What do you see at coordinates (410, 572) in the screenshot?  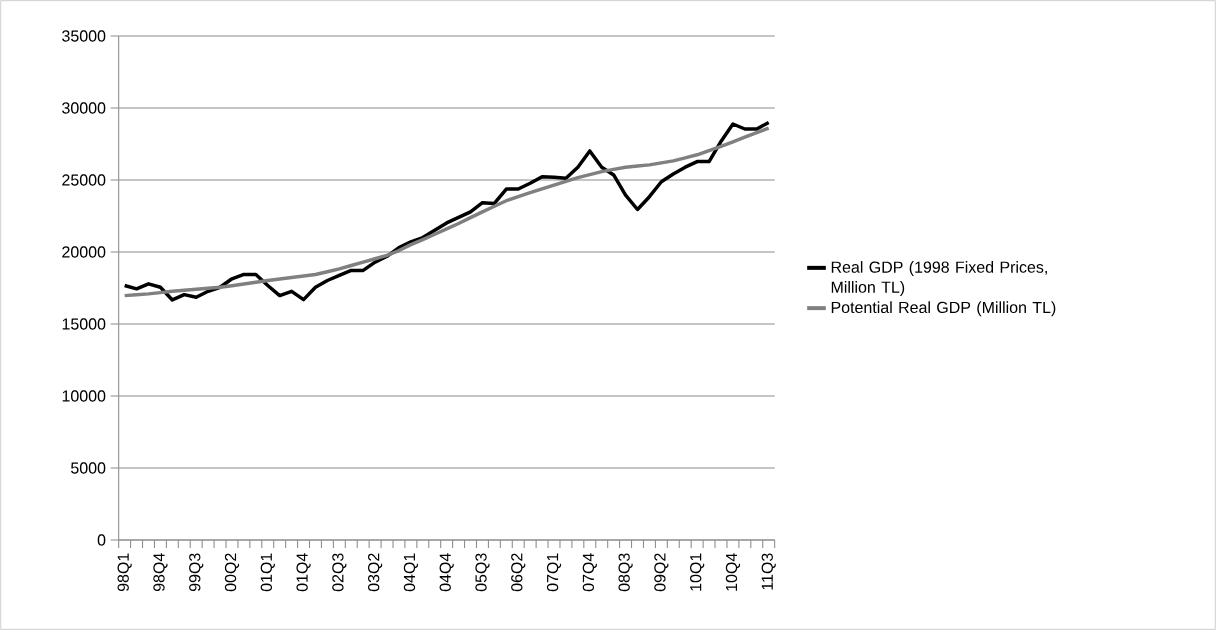 I see `x-tick-label: 04Q1` at bounding box center [410, 572].